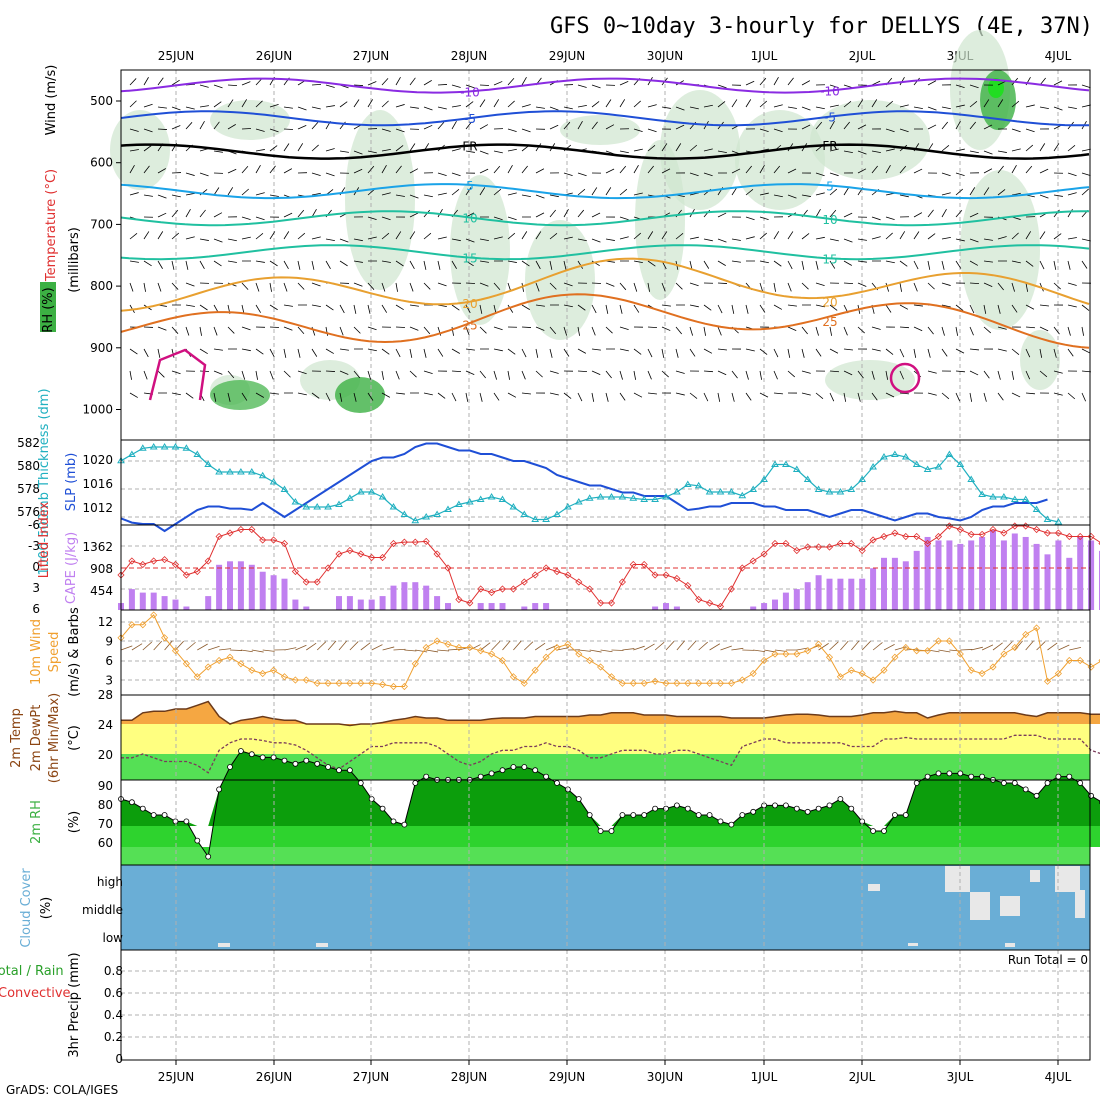  What do you see at coordinates (469, 218) in the screenshot?
I see `isotherm-label-10-0: 10` at bounding box center [469, 218].